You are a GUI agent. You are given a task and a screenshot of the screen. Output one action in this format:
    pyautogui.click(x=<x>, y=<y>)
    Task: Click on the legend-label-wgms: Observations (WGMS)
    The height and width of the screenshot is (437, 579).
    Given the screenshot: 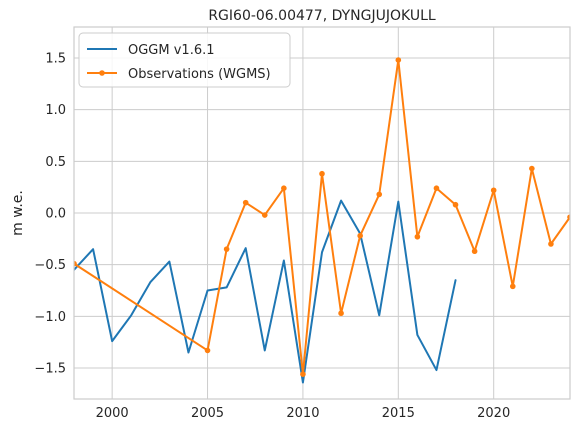 What is the action you would take?
    pyautogui.click(x=199, y=74)
    